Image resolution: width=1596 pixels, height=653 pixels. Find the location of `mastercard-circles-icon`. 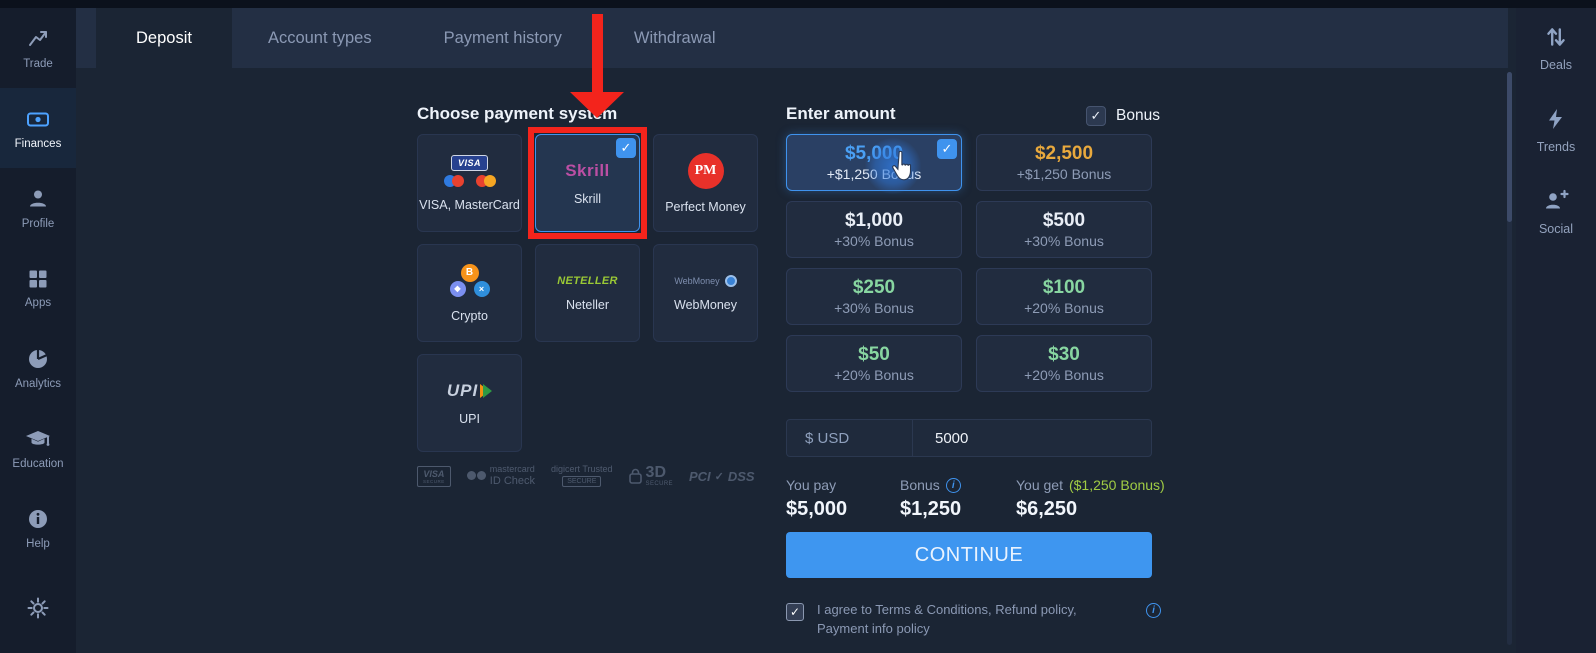

mastercard-circles-icon is located at coordinates (485, 180).